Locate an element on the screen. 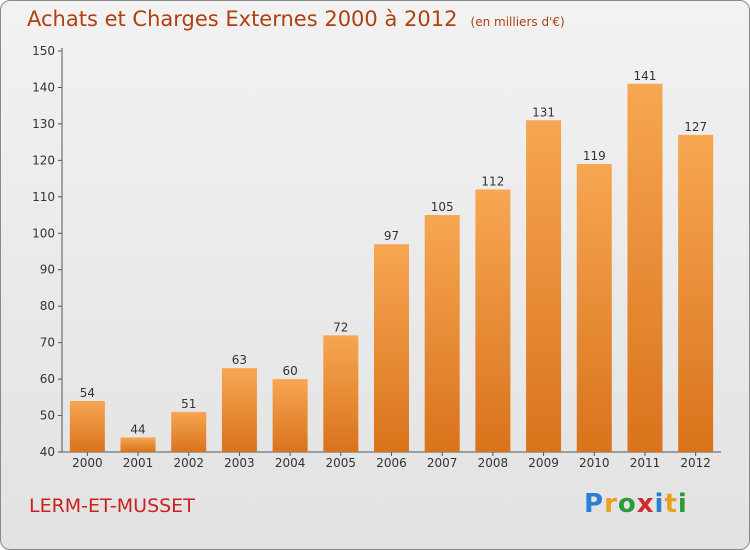  logo-letter: P is located at coordinates (594, 504).